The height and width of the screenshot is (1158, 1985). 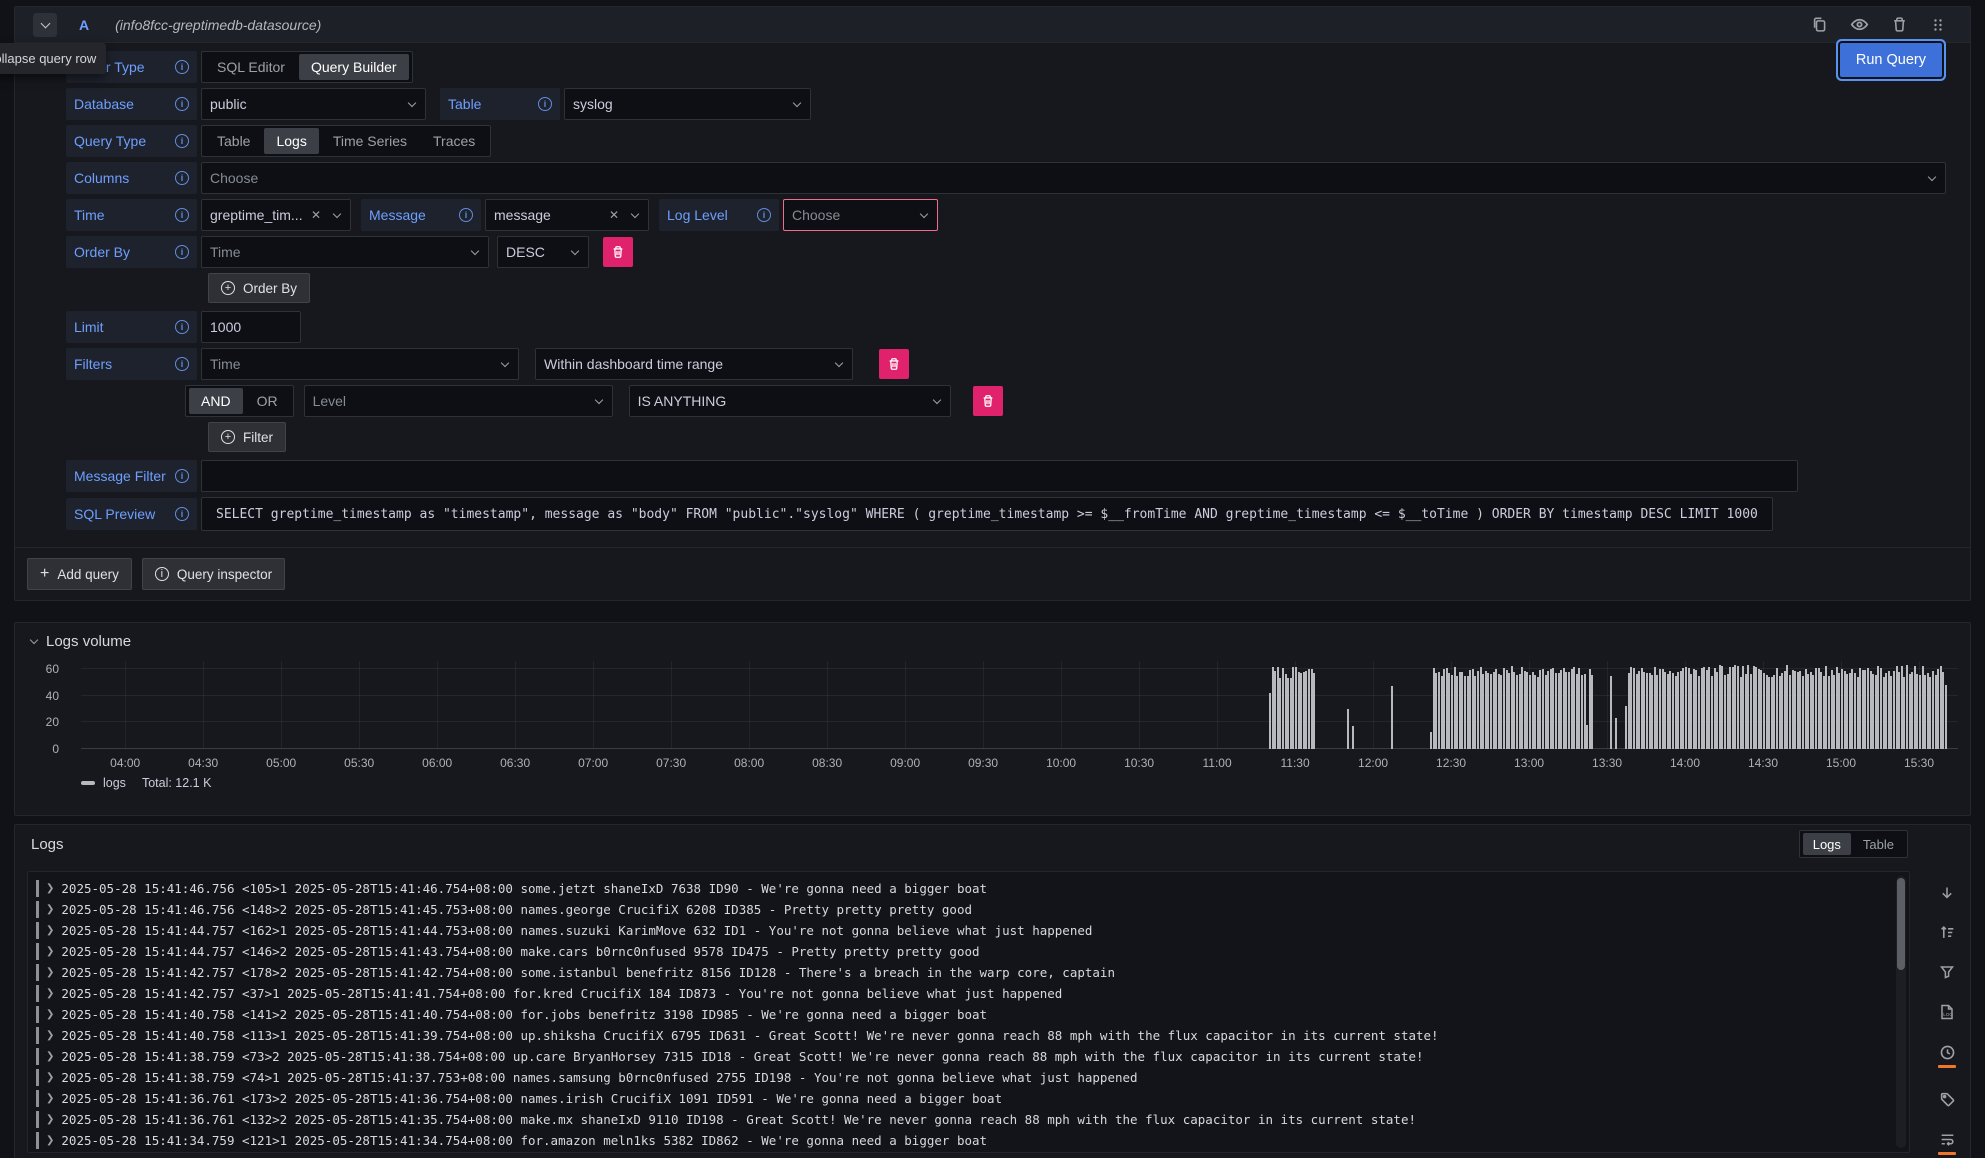 I want to click on drag-handle, so click(x=1938, y=25).